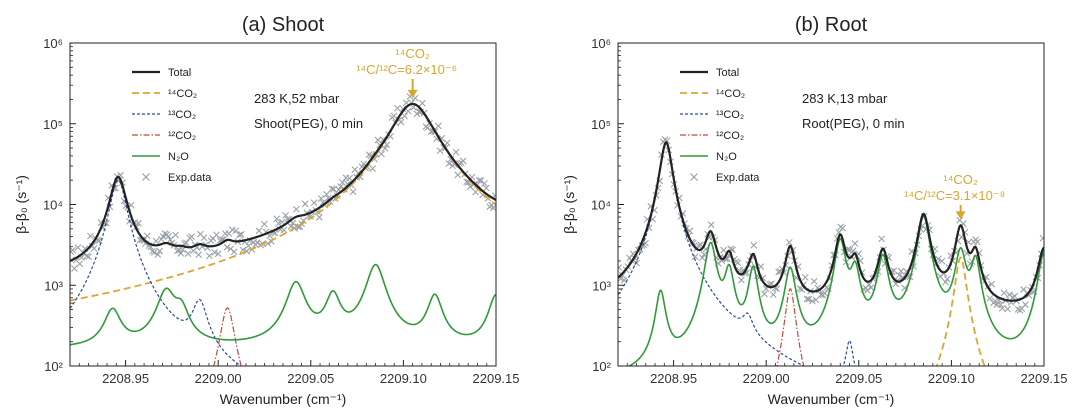 The width and height of the screenshot is (1076, 414). I want to click on annotation-ratio: ¹⁴C/¹²C=3.1×10⁻⁸, so click(954, 195).